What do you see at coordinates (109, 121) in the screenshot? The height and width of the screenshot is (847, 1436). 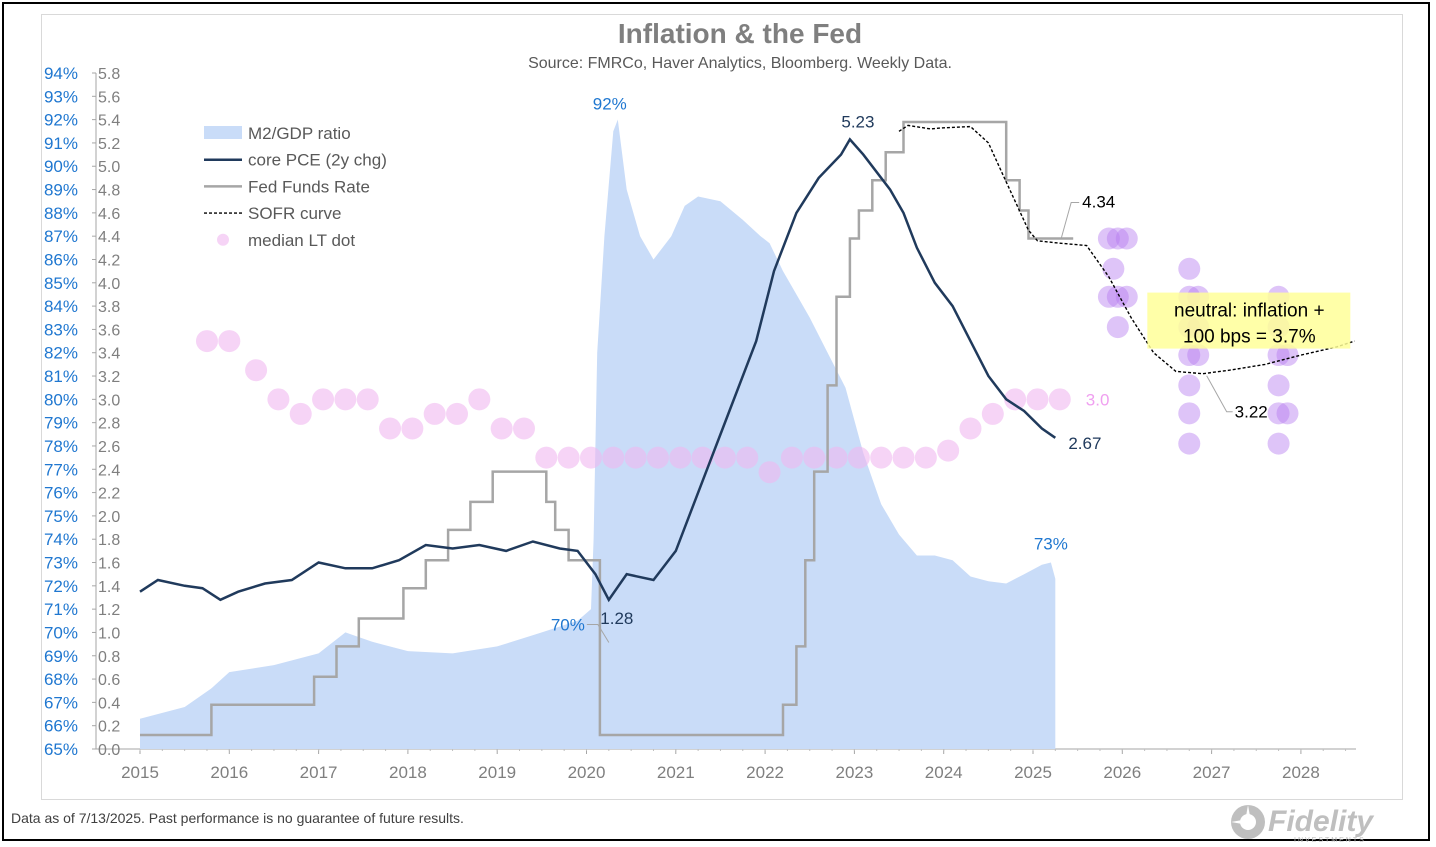 I see `right-axis-tick-label: 5.4` at bounding box center [109, 121].